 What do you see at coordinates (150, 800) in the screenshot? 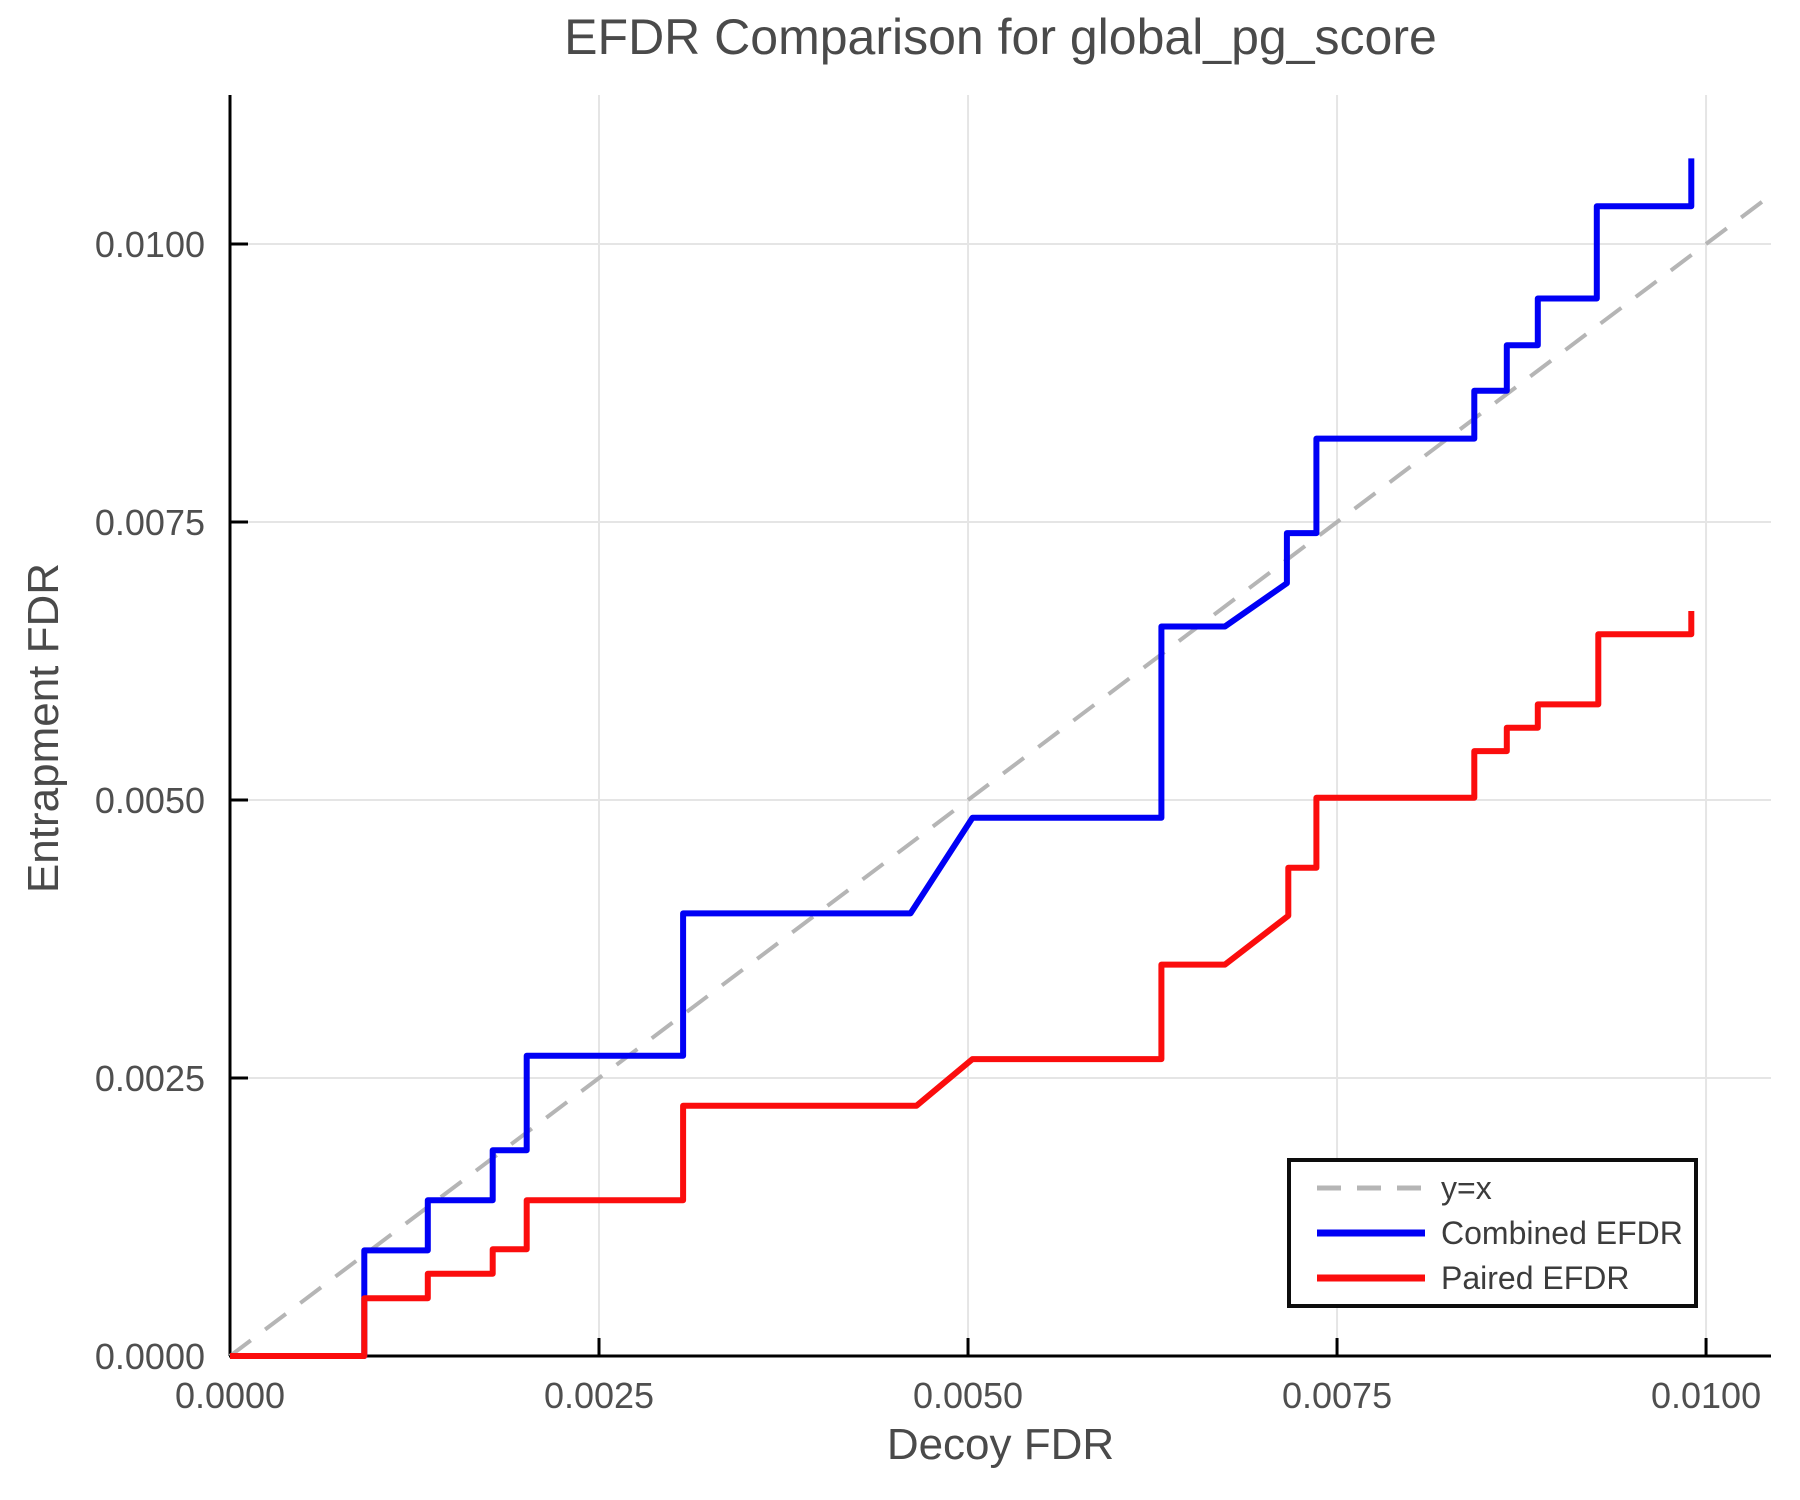
I see `y-tick-label: 0.0050` at bounding box center [150, 800].